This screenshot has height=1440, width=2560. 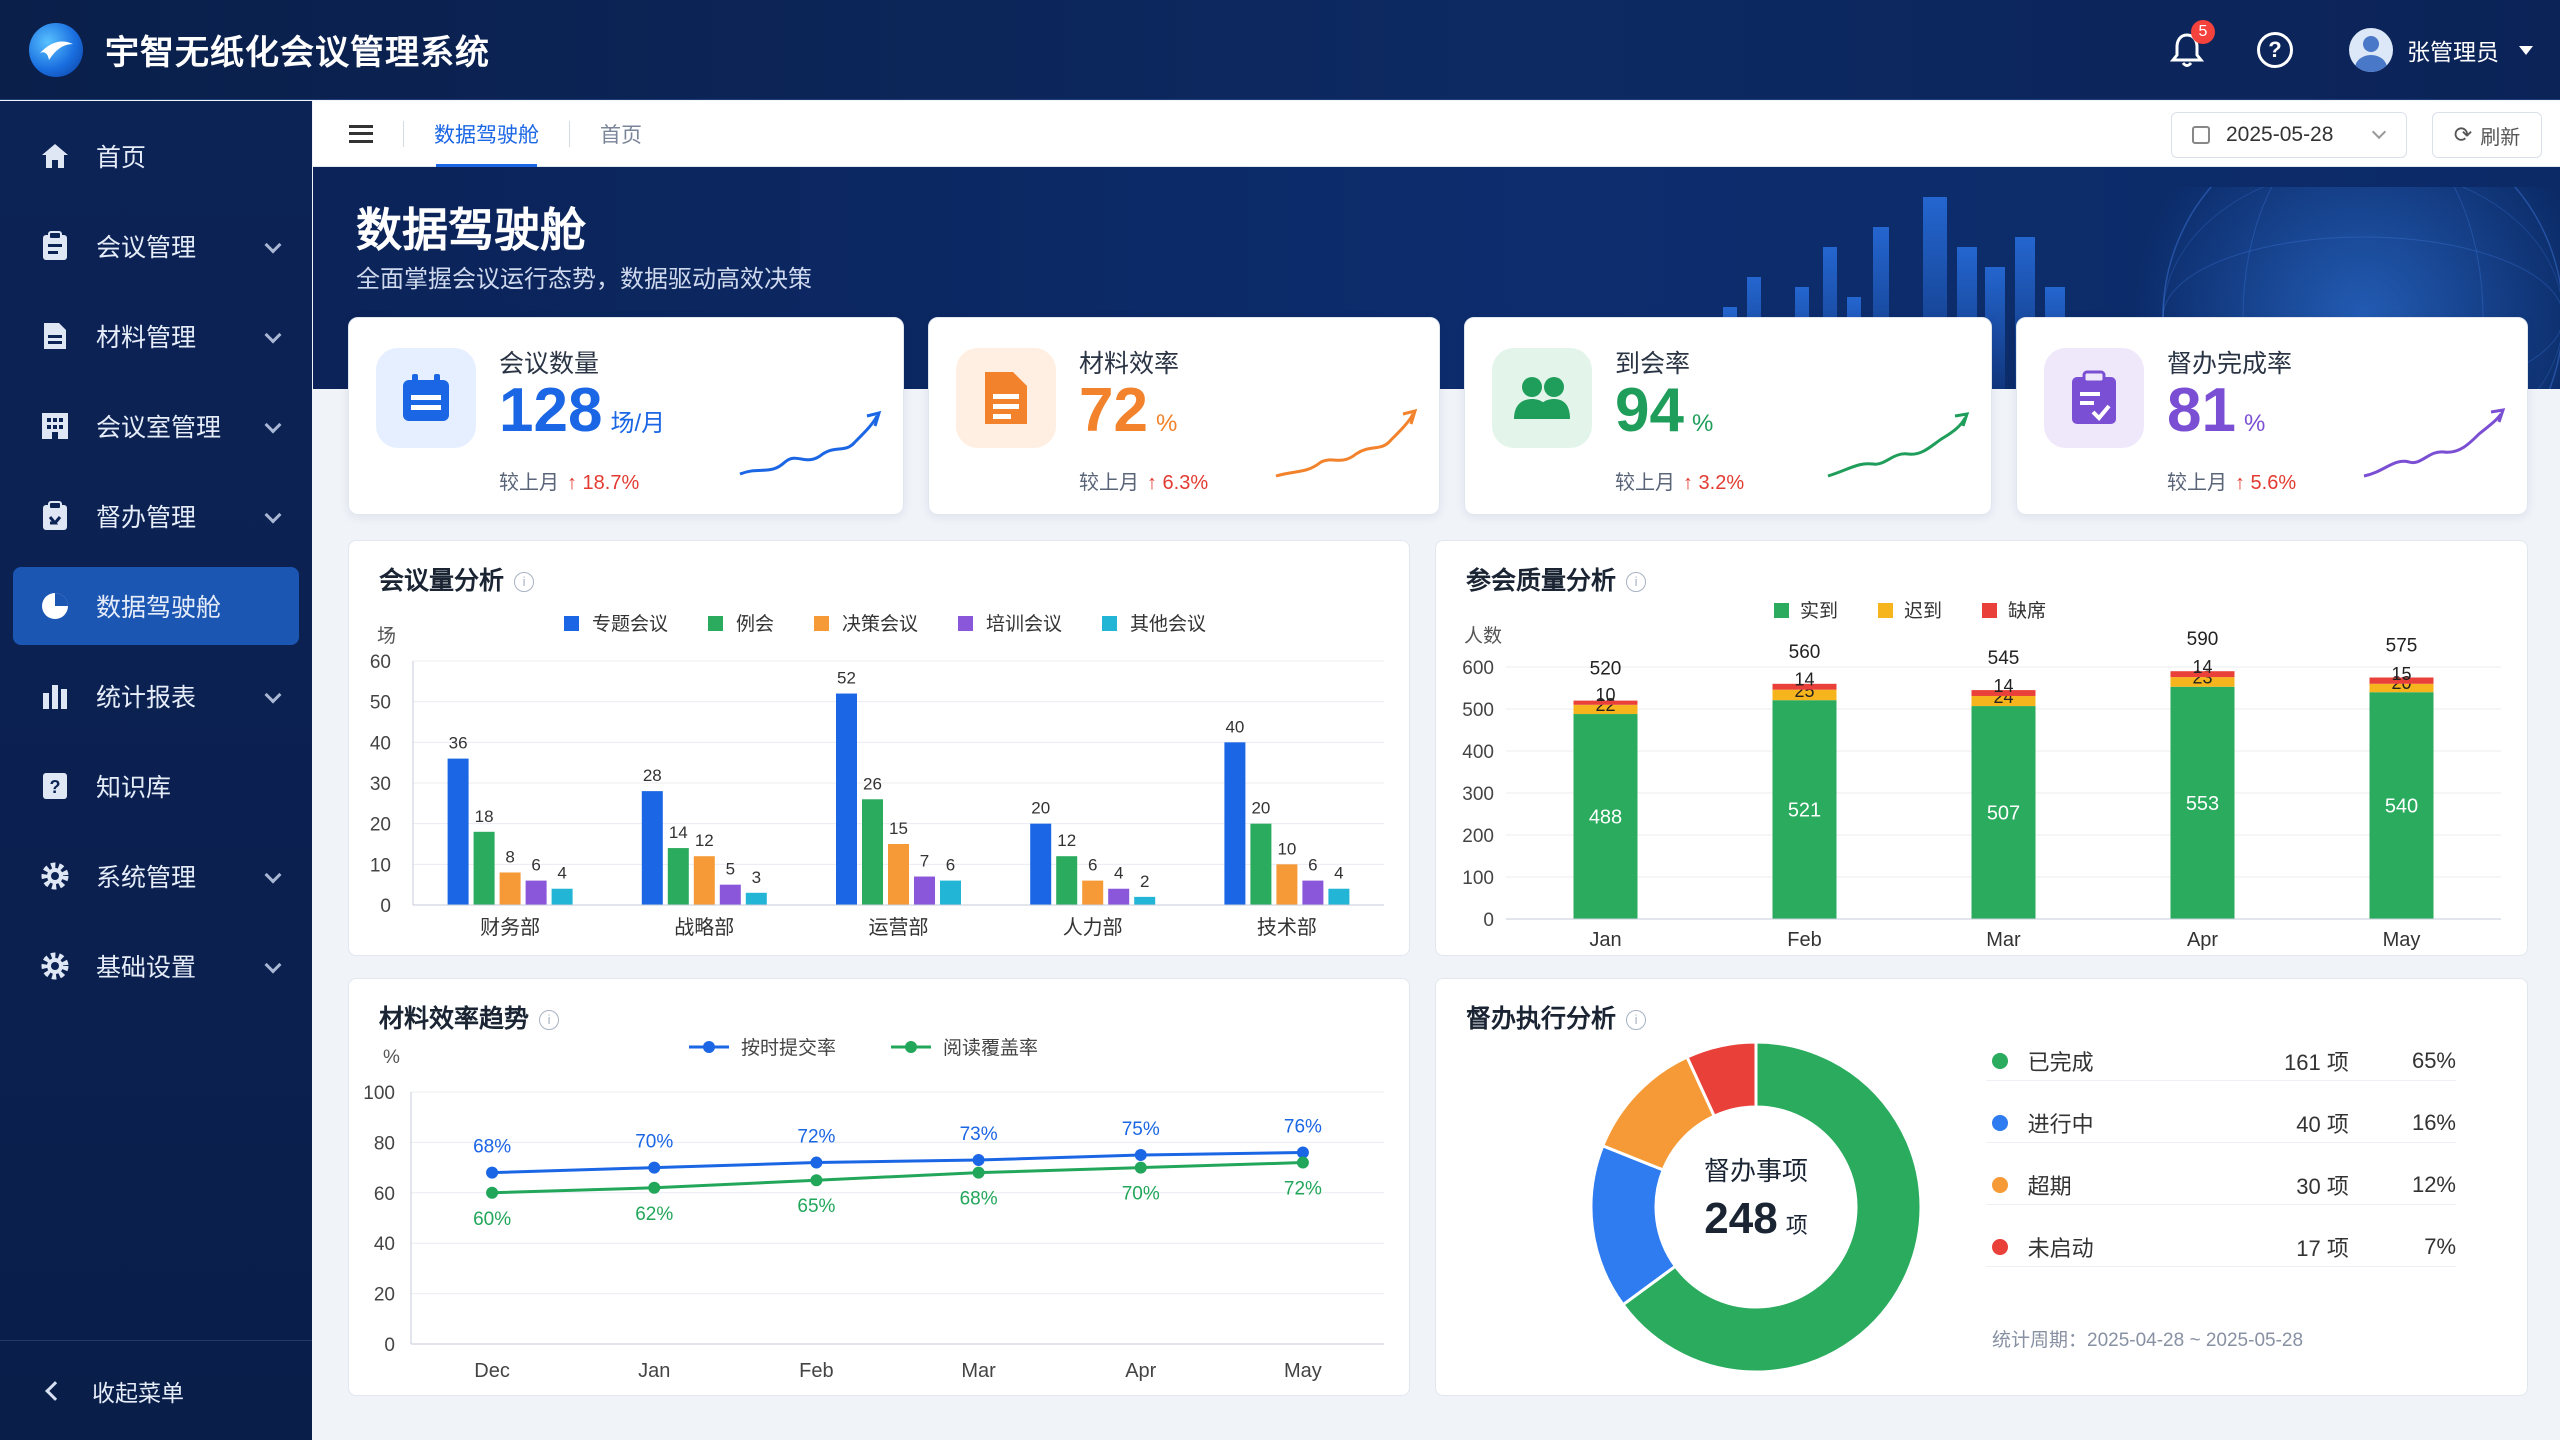 I want to click on bar-value-label: 28, so click(x=652, y=775).